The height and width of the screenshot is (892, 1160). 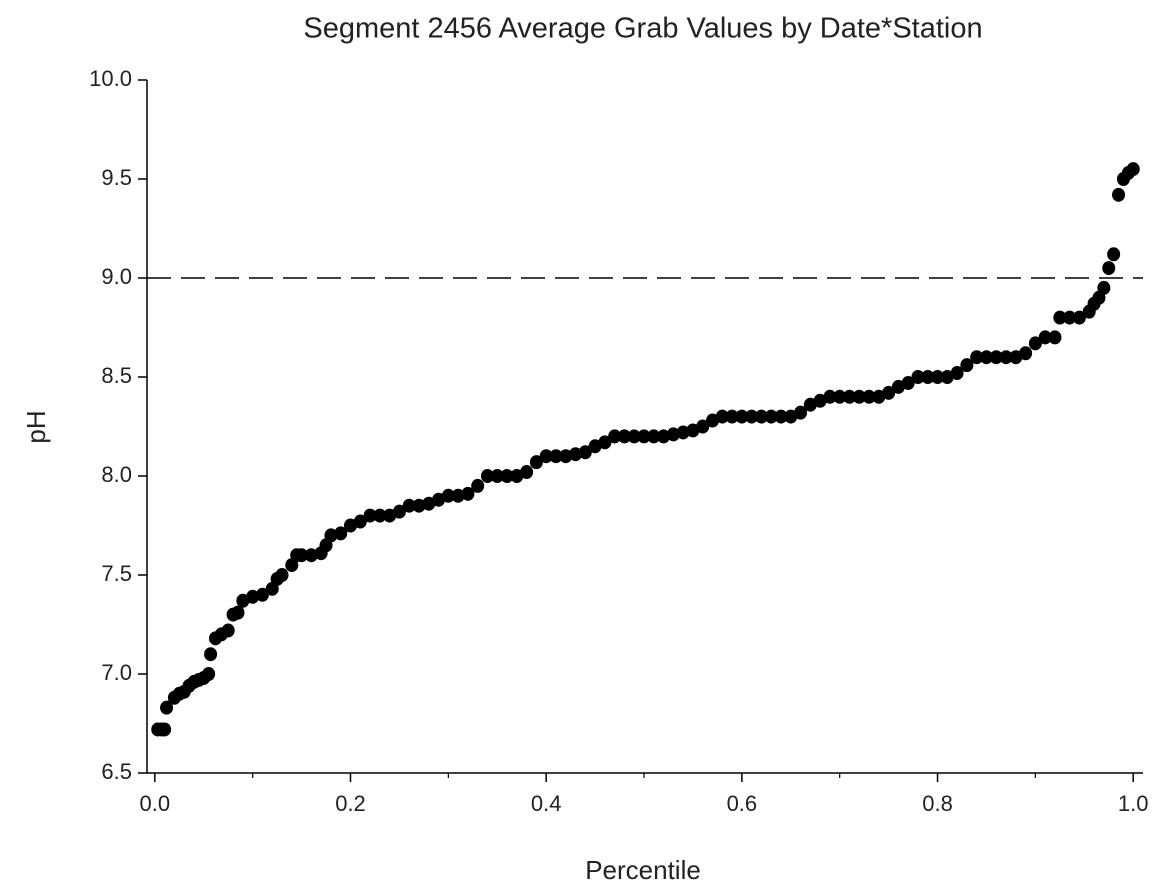 I want to click on y-tick-label: 9.0, so click(x=116, y=276).